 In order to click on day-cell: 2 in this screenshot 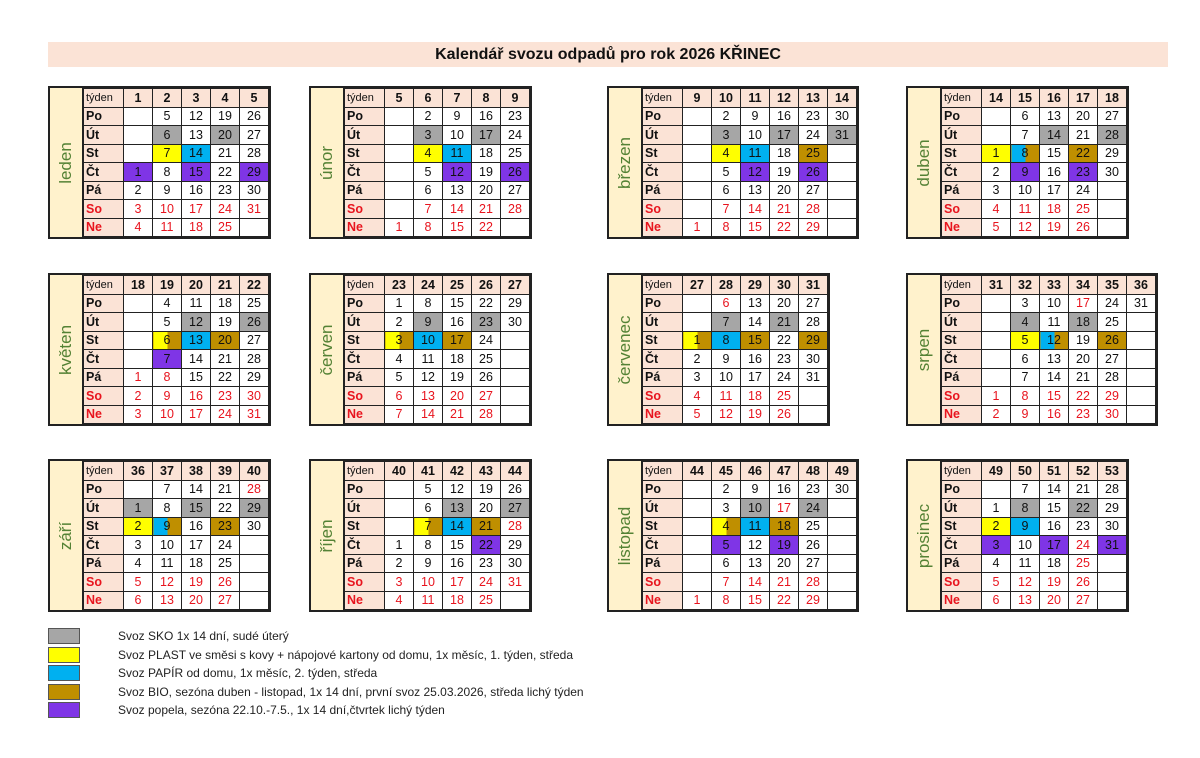, I will do `click(428, 116)`.